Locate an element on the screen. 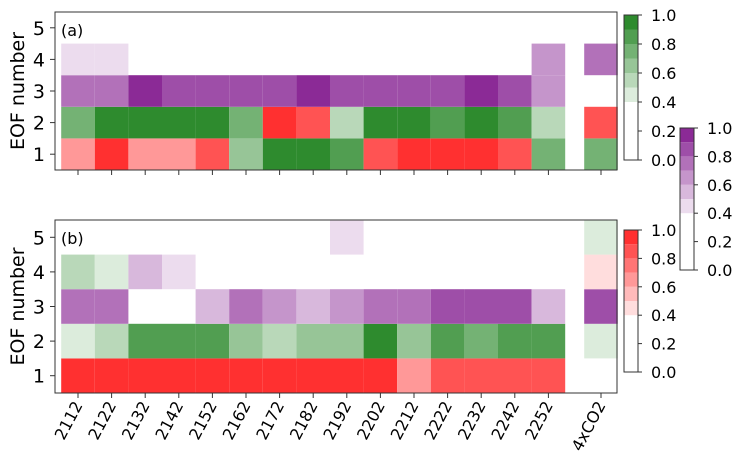  x-tick-label: 2142 is located at coordinates (169, 420).